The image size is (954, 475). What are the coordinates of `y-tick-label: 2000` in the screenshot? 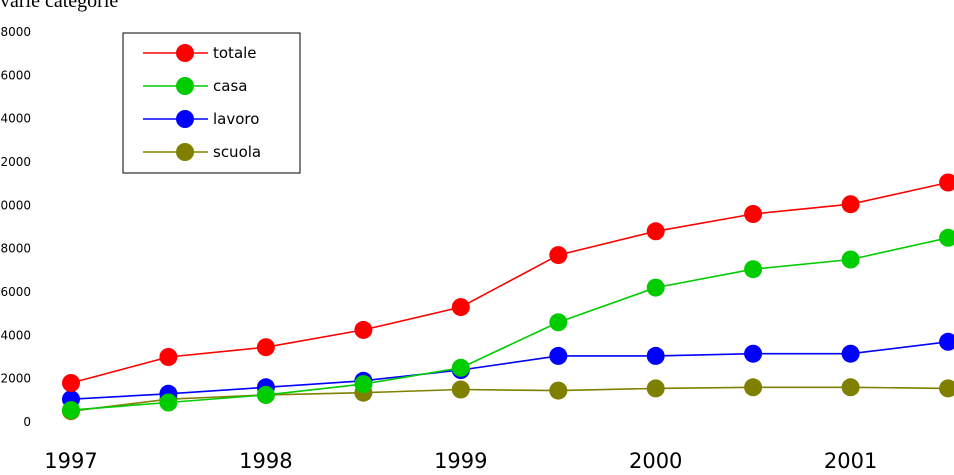 It's located at (15, 379).